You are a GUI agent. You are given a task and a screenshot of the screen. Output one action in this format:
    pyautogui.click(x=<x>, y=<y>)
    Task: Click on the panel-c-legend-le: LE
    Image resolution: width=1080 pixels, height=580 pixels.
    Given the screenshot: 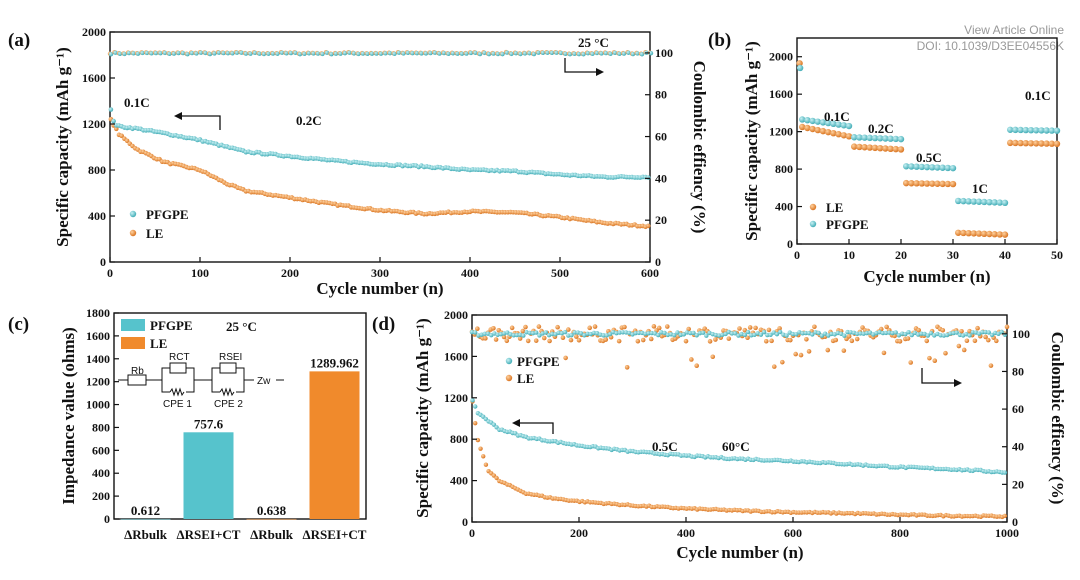 What is the action you would take?
    pyautogui.click(x=158, y=343)
    